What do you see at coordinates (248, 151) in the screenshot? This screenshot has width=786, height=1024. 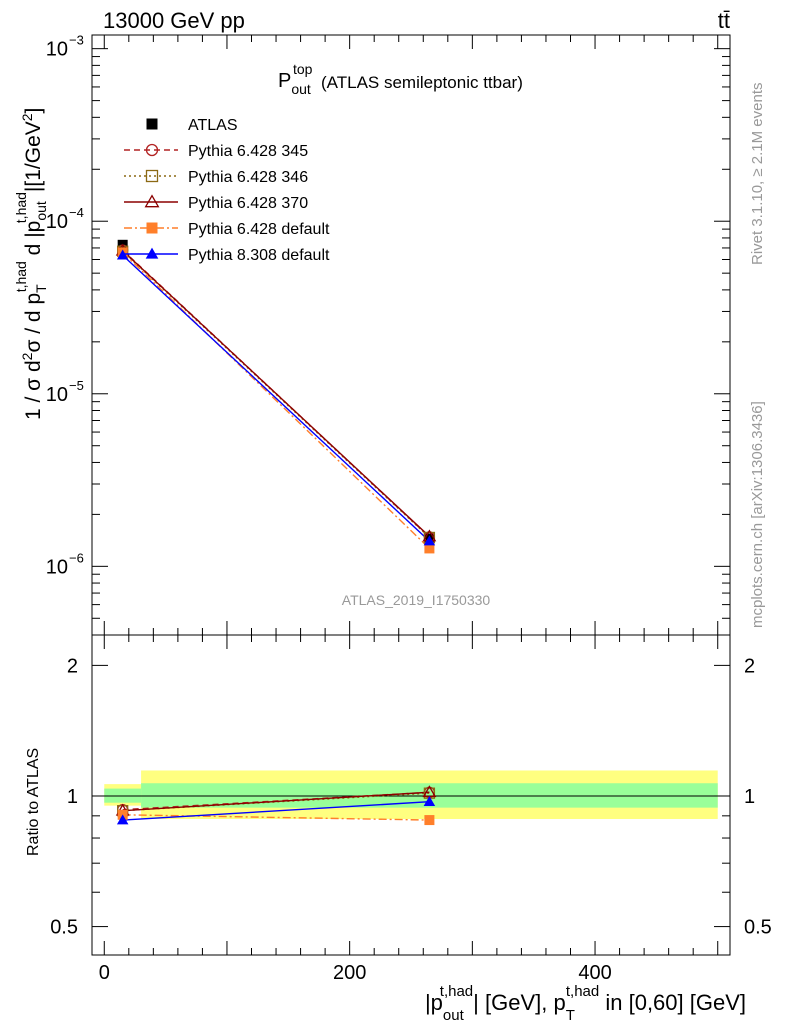 I see `legend-label: Pythia 6.428 345` at bounding box center [248, 151].